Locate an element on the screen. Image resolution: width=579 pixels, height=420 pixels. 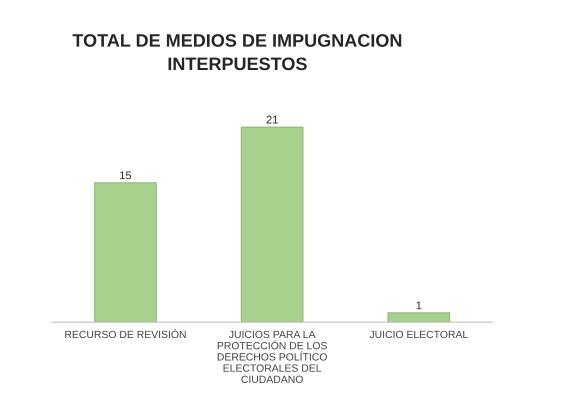
chart-title: TOTAL DE MEDIOS DE IMPUGNACION INTERPUESTOS is located at coordinates (237, 52).